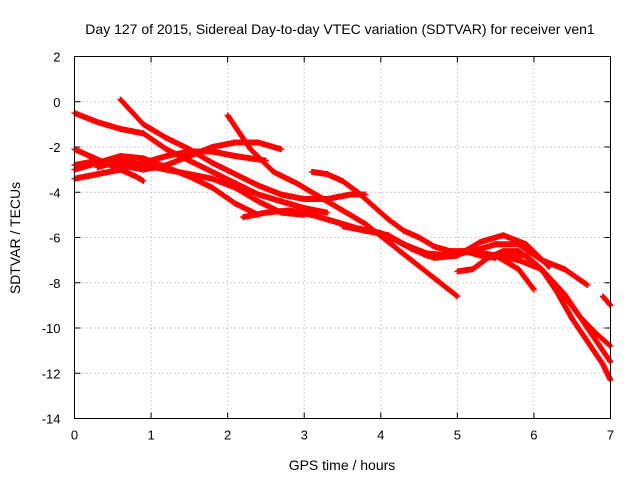  Describe the element at coordinates (74, 435) in the screenshot. I see `x-tick-label: 0` at that location.